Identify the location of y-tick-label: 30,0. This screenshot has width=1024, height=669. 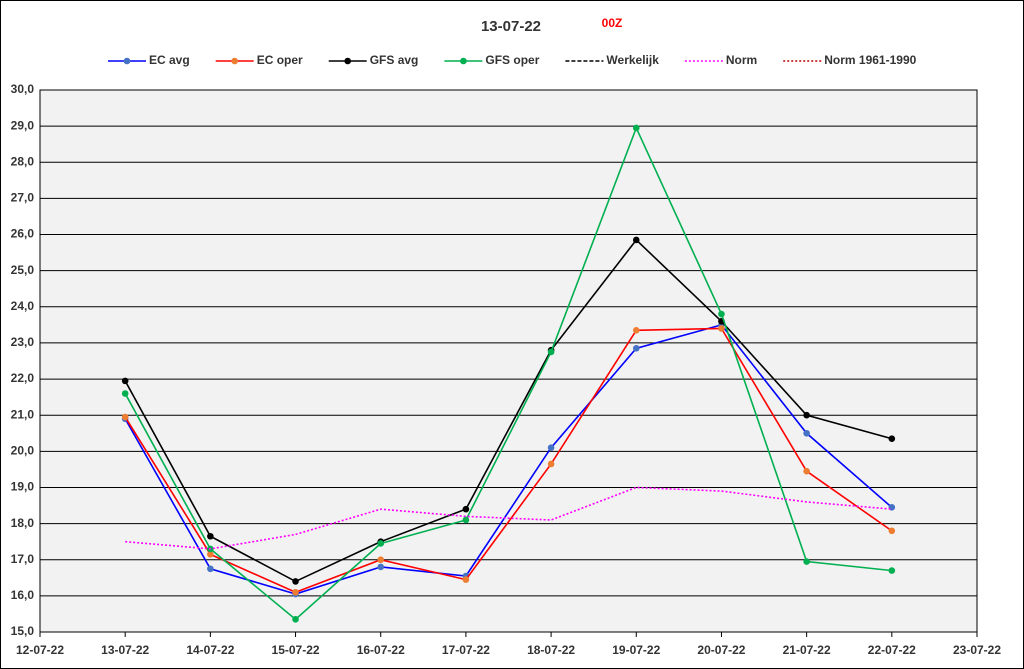
(23, 89).